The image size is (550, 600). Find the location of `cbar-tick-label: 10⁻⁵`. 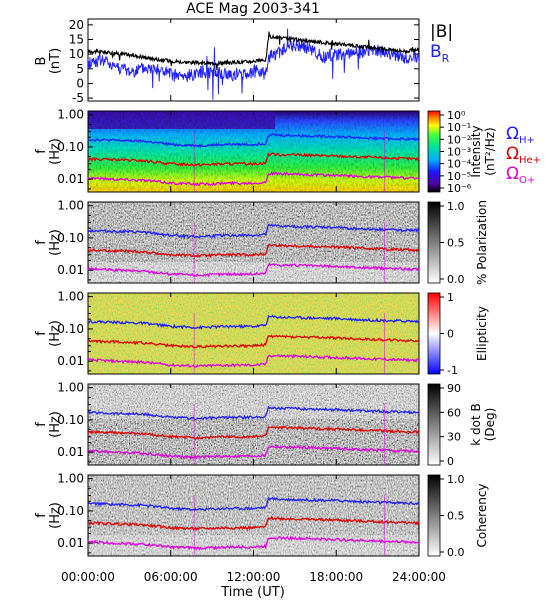

cbar-tick-label: 10⁻⁵ is located at coordinates (459, 176).